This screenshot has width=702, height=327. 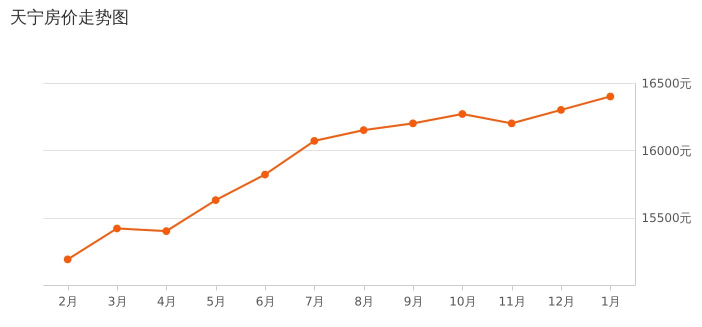 What do you see at coordinates (512, 301) in the screenshot?
I see `x-tick-label: 11月` at bounding box center [512, 301].